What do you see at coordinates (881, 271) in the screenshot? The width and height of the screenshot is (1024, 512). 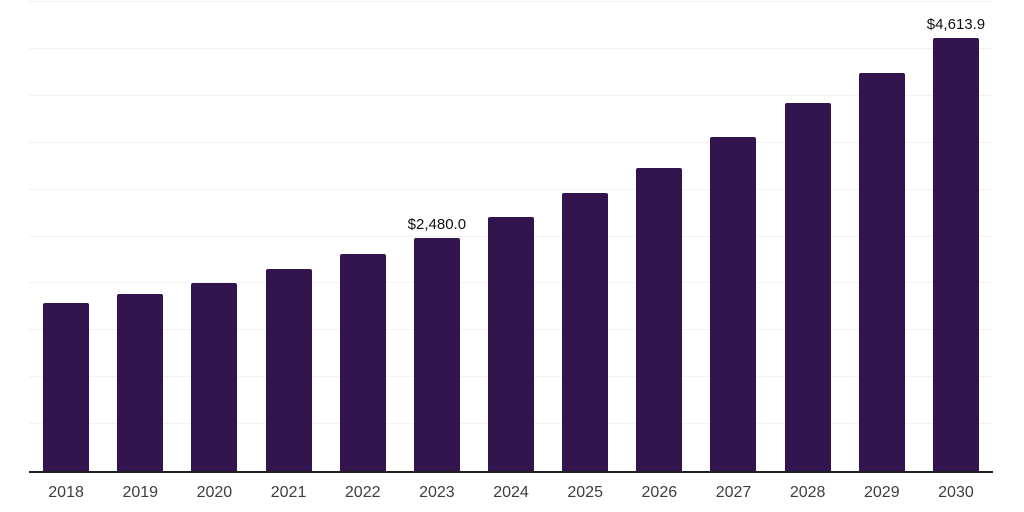 I see `bar-2029` at bounding box center [881, 271].